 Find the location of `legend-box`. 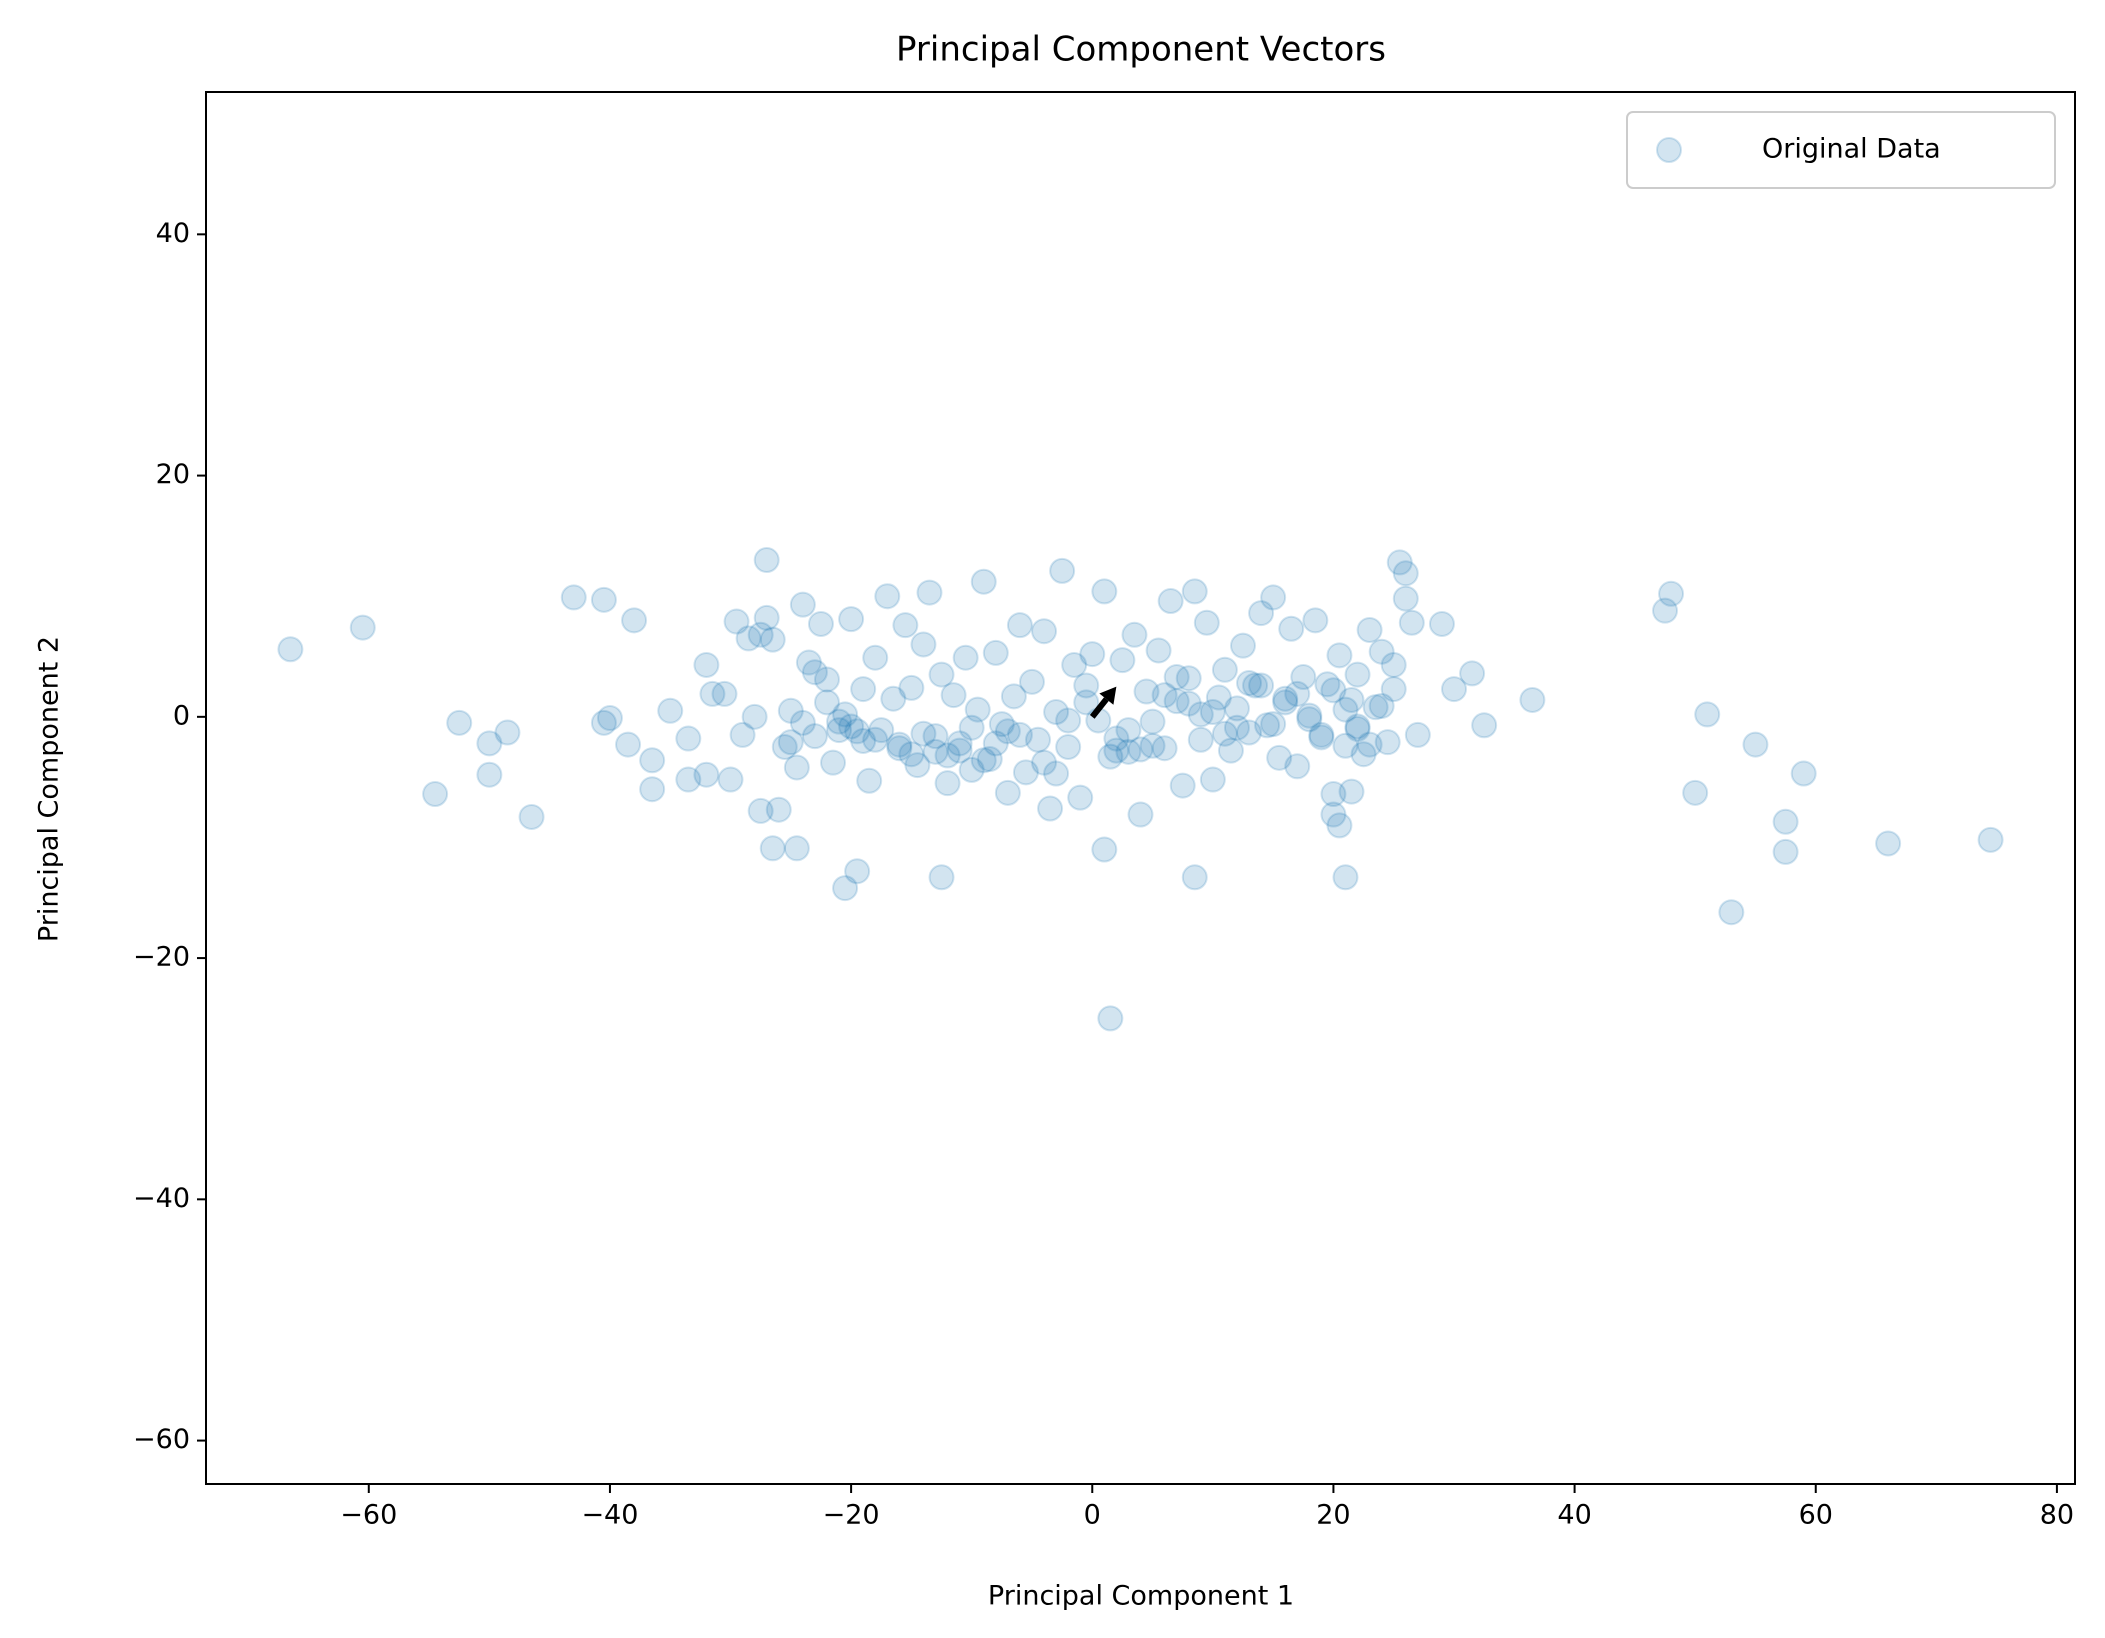

legend-box is located at coordinates (1841, 150).